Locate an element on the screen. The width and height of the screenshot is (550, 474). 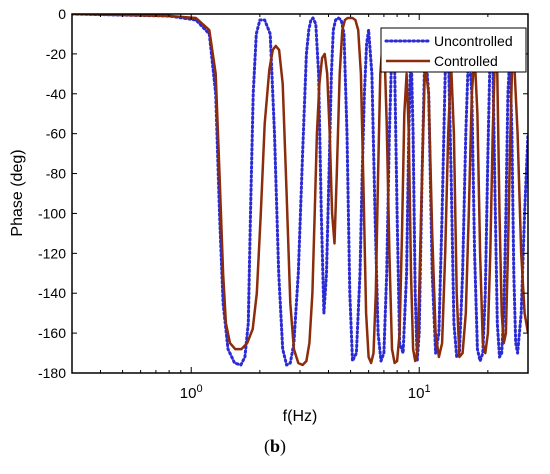
y-tick-label: -160 is located at coordinates (52, 333).